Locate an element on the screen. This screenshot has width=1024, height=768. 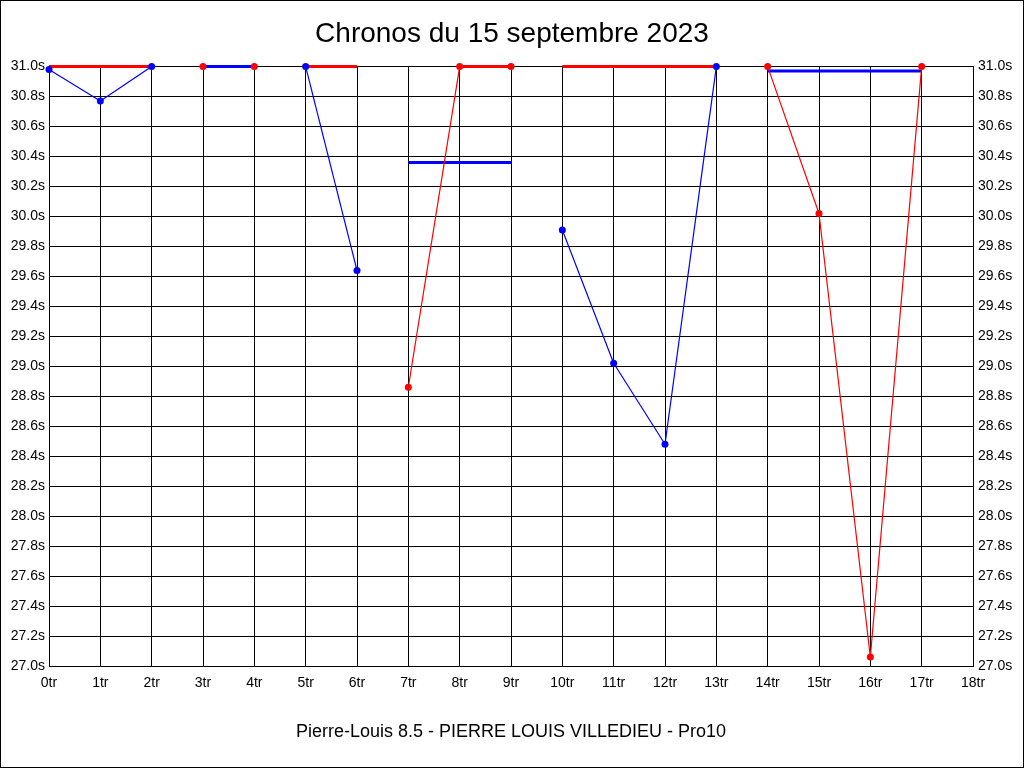
y2-tick-label: 31.0s is located at coordinates (995, 65).